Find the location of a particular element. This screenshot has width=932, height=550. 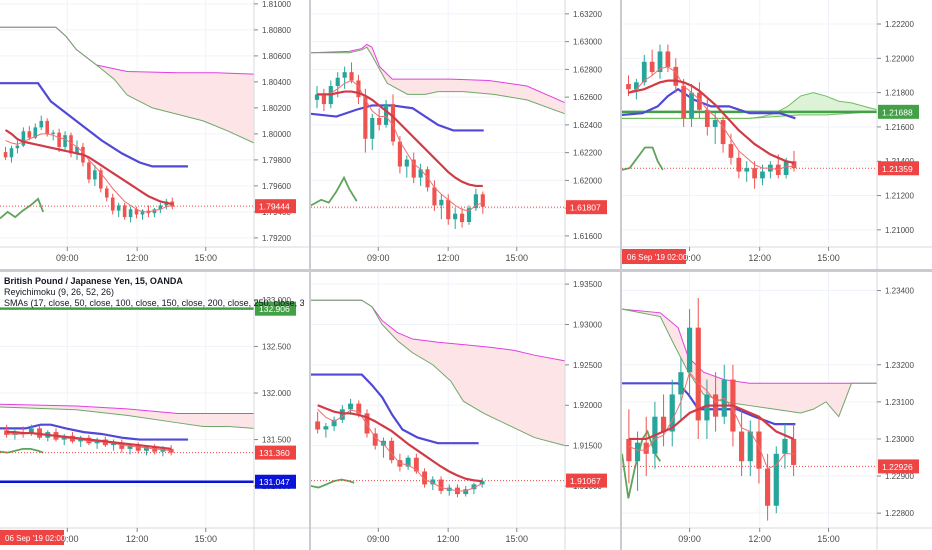

level-price-label: 132.906 is located at coordinates (275, 308).